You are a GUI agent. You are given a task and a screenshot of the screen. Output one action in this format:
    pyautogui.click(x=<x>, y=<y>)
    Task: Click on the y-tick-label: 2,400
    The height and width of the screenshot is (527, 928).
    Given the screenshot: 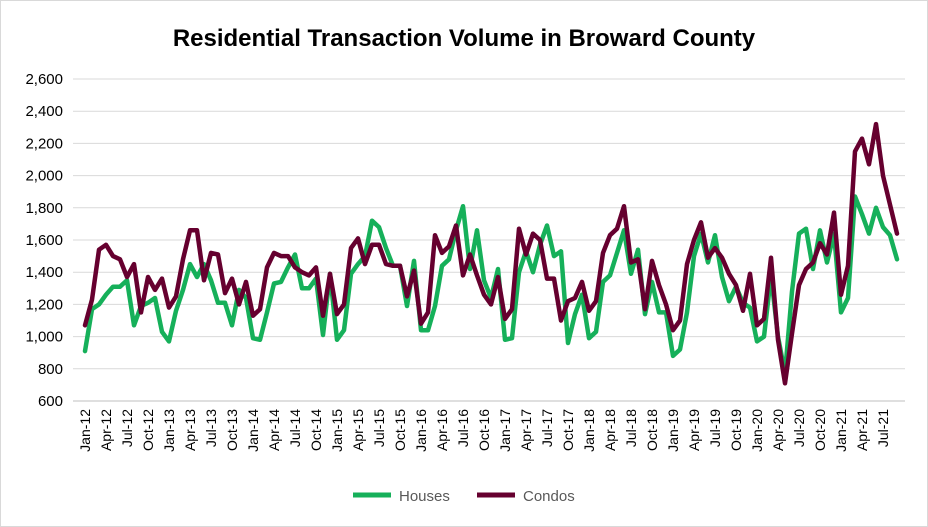 What is the action you would take?
    pyautogui.click(x=44, y=111)
    